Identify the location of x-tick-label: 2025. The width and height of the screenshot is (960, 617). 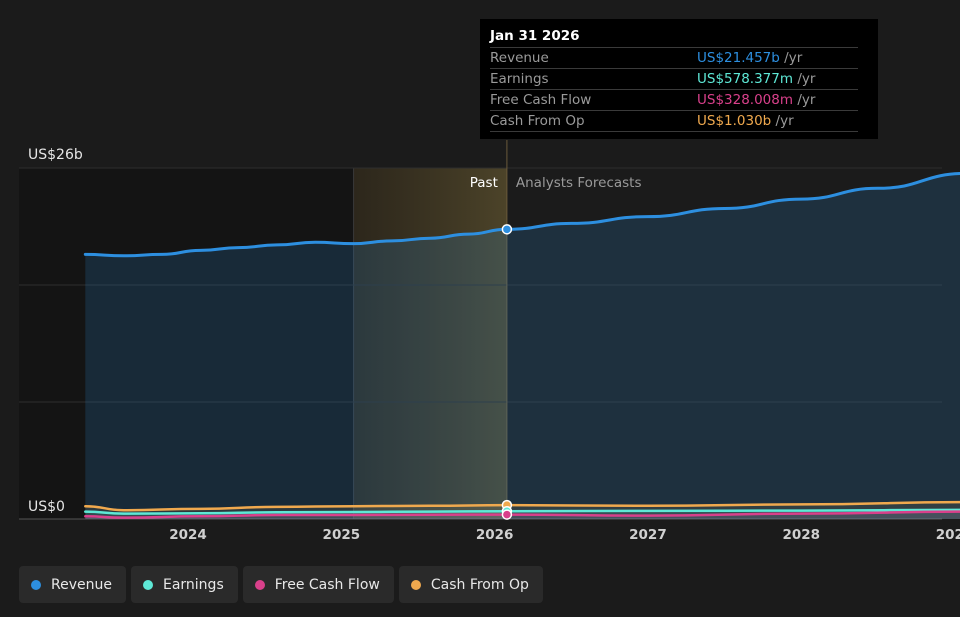
(342, 535).